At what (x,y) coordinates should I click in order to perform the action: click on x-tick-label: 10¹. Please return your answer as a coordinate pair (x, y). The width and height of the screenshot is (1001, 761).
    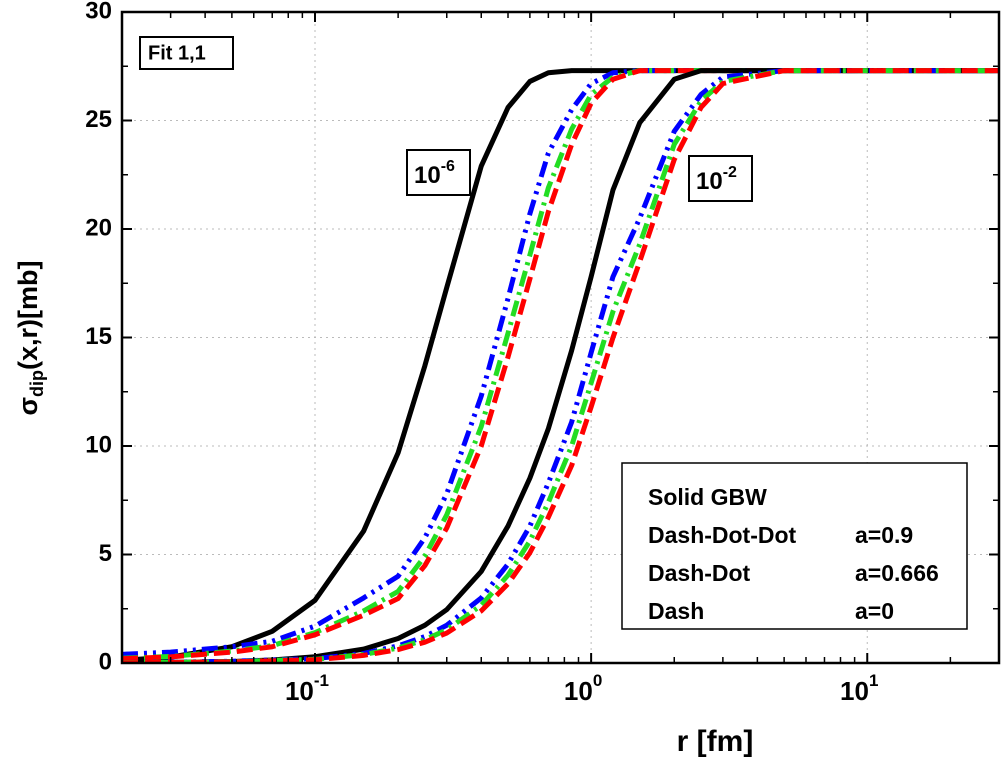
    Looking at the image, I should click on (859, 688).